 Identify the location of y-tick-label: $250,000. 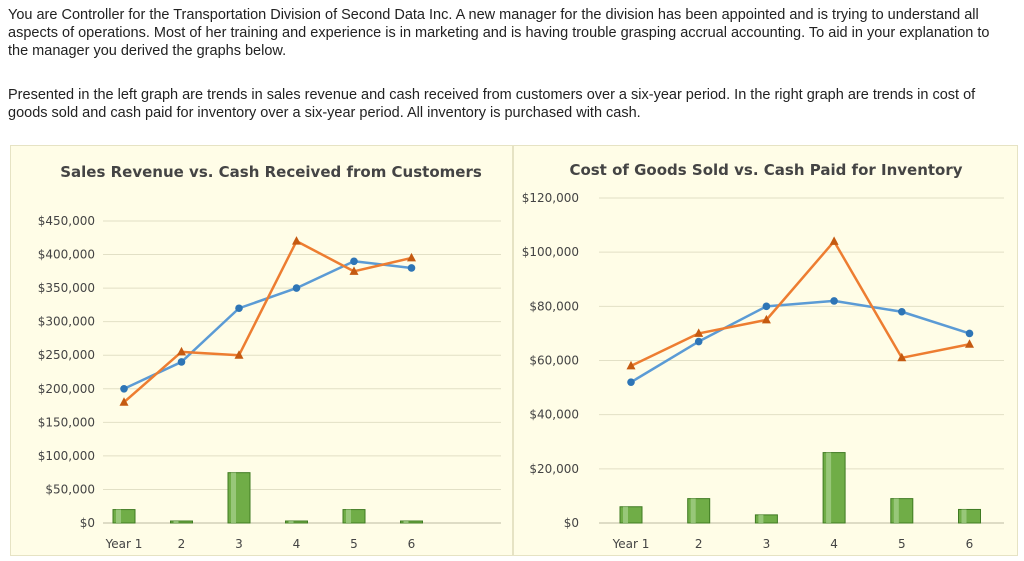
(66, 355).